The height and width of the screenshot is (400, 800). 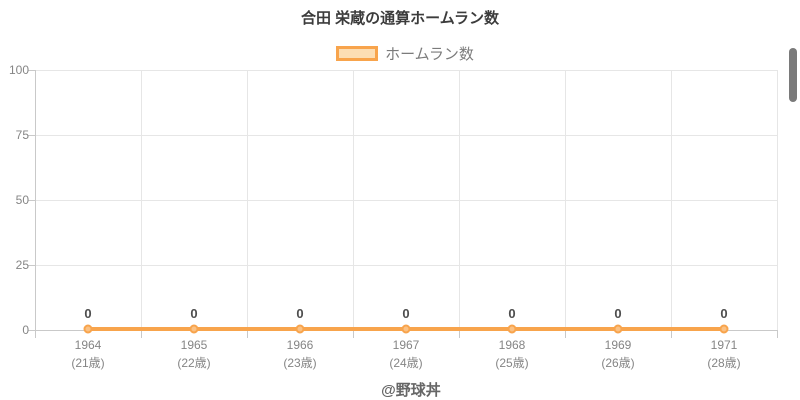 I want to click on x-axis-label-age: (24歳), so click(x=406, y=363).